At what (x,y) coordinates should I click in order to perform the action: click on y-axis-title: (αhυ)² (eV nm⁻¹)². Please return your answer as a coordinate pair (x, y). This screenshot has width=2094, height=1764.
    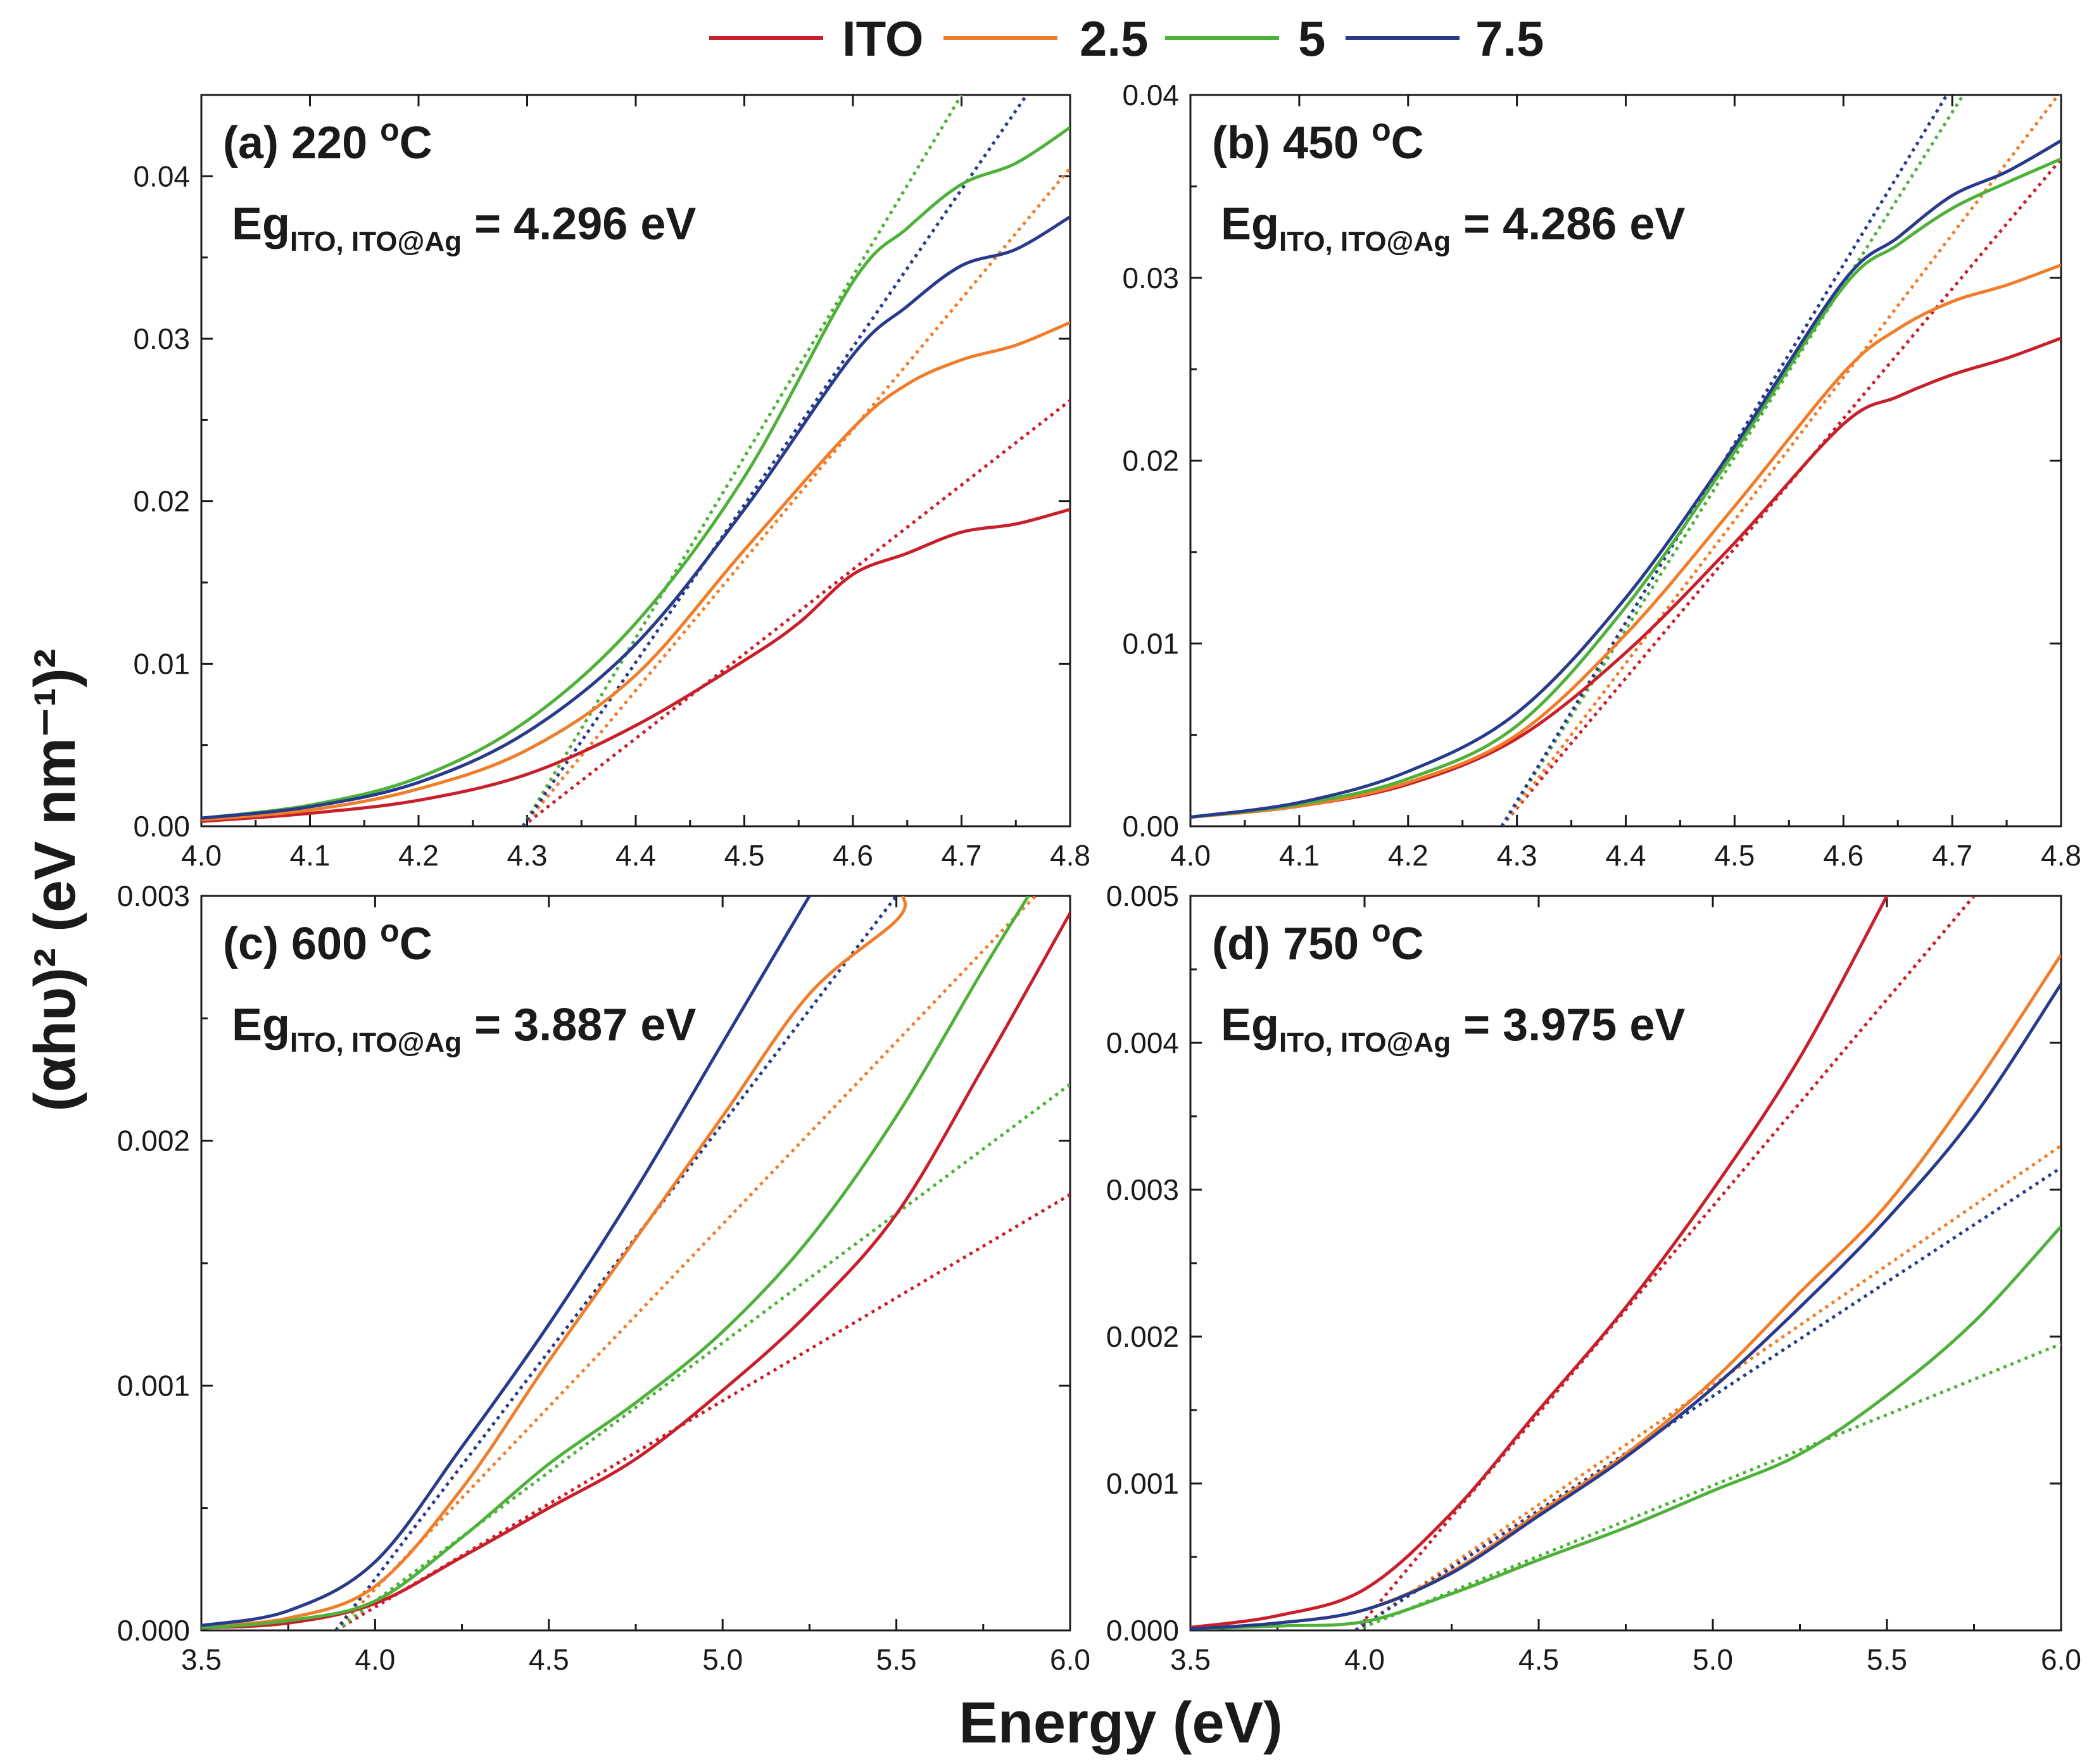
    Looking at the image, I should click on (55, 880).